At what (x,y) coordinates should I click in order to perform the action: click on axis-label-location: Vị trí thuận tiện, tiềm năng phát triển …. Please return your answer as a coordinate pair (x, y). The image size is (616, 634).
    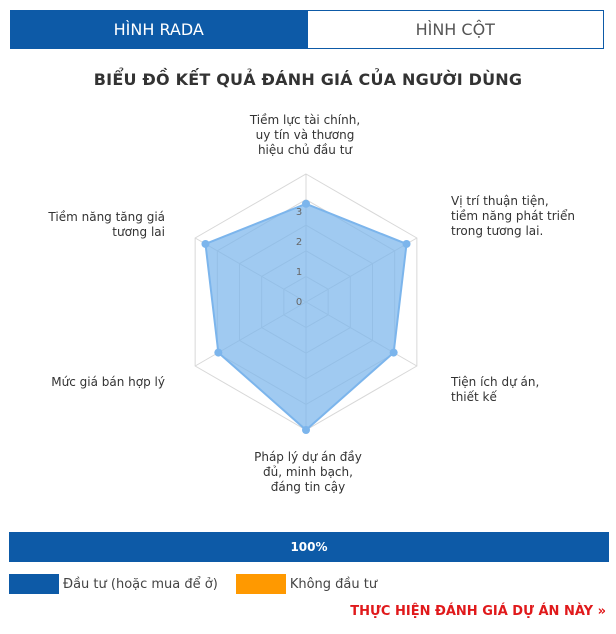
    Looking at the image, I should click on (513, 216).